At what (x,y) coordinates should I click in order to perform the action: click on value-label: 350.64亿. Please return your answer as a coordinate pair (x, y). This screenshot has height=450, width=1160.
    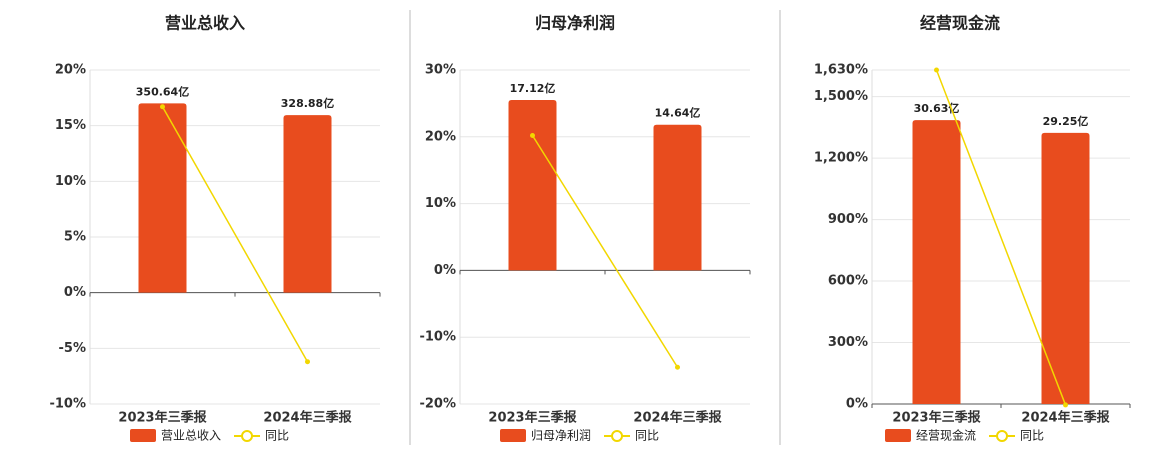
    Looking at the image, I should click on (162, 91).